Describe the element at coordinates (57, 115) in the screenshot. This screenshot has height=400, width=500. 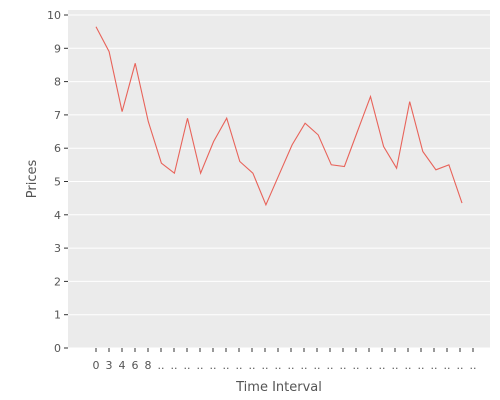
I see `y-tick-label: 7` at that location.